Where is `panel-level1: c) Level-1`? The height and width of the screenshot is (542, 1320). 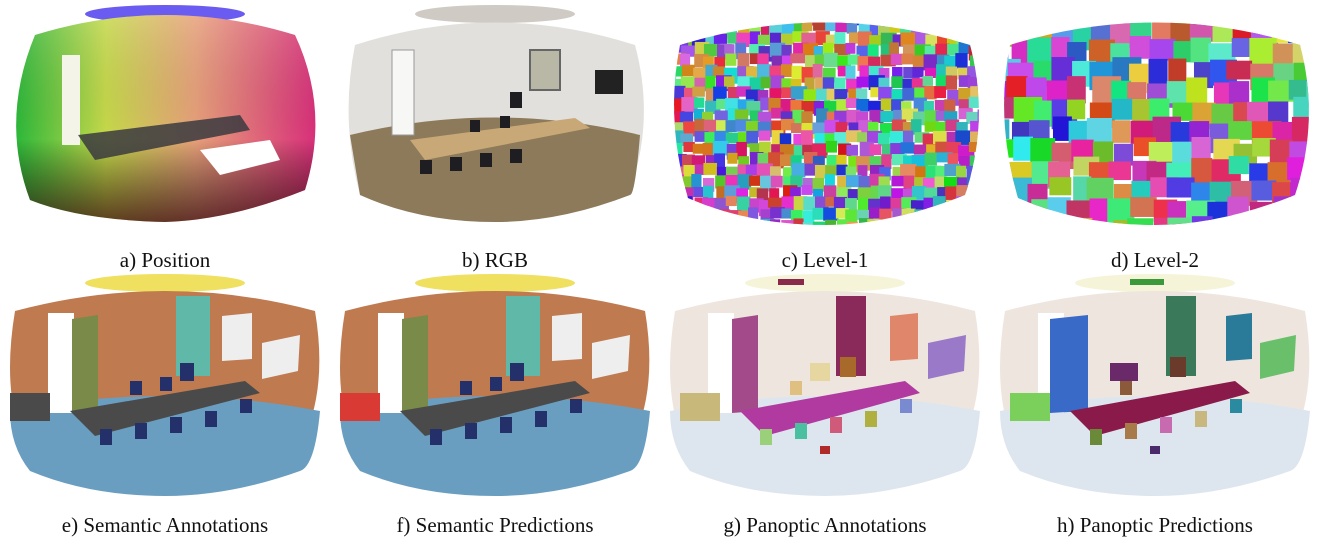 panel-level1: c) Level-1 is located at coordinates (825, 136).